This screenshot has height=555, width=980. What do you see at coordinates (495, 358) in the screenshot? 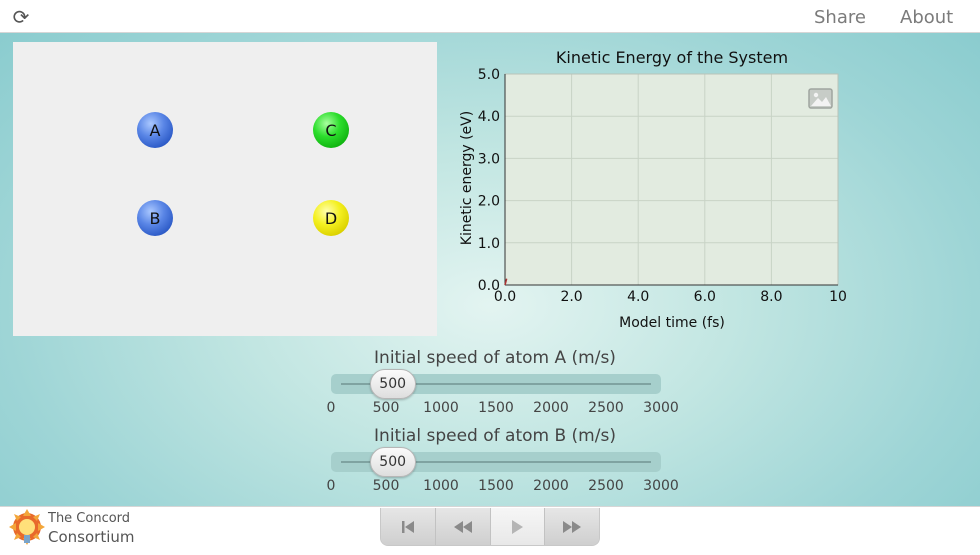
I see `slider-a-title: Initial speed of atom A (m/s)` at bounding box center [495, 358].